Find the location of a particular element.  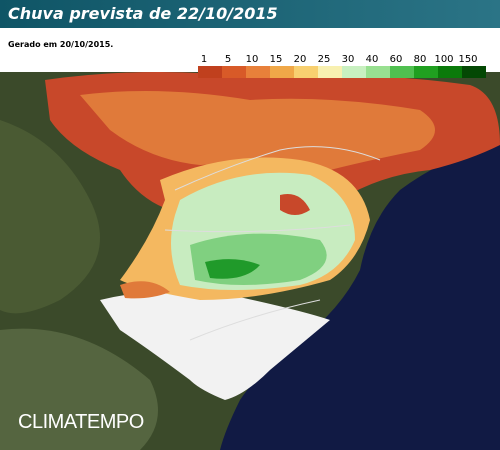

generated-date: Gerado em 20/10/2015. is located at coordinates (60, 44).